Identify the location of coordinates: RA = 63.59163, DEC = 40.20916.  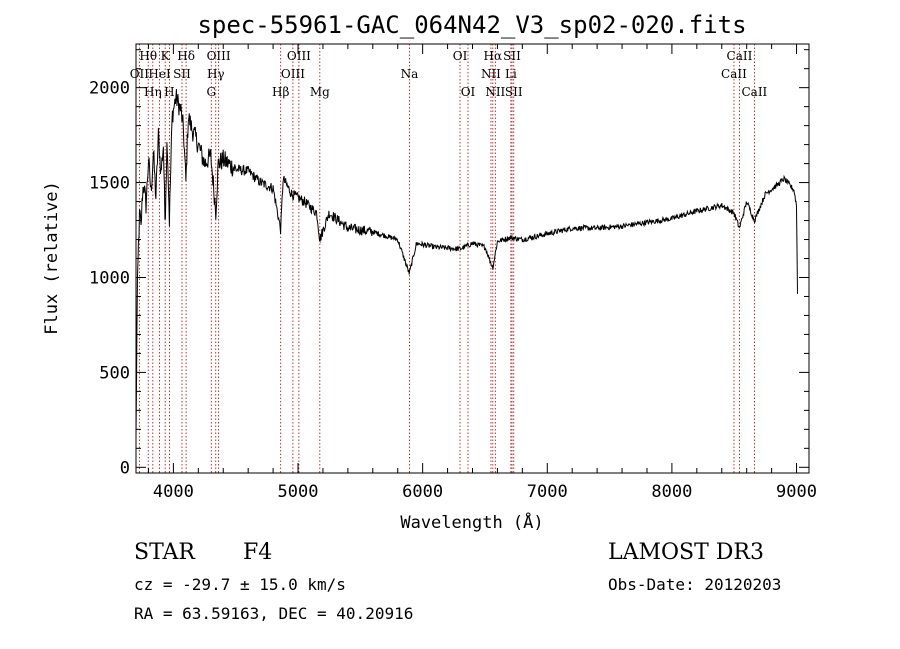
(274, 613).